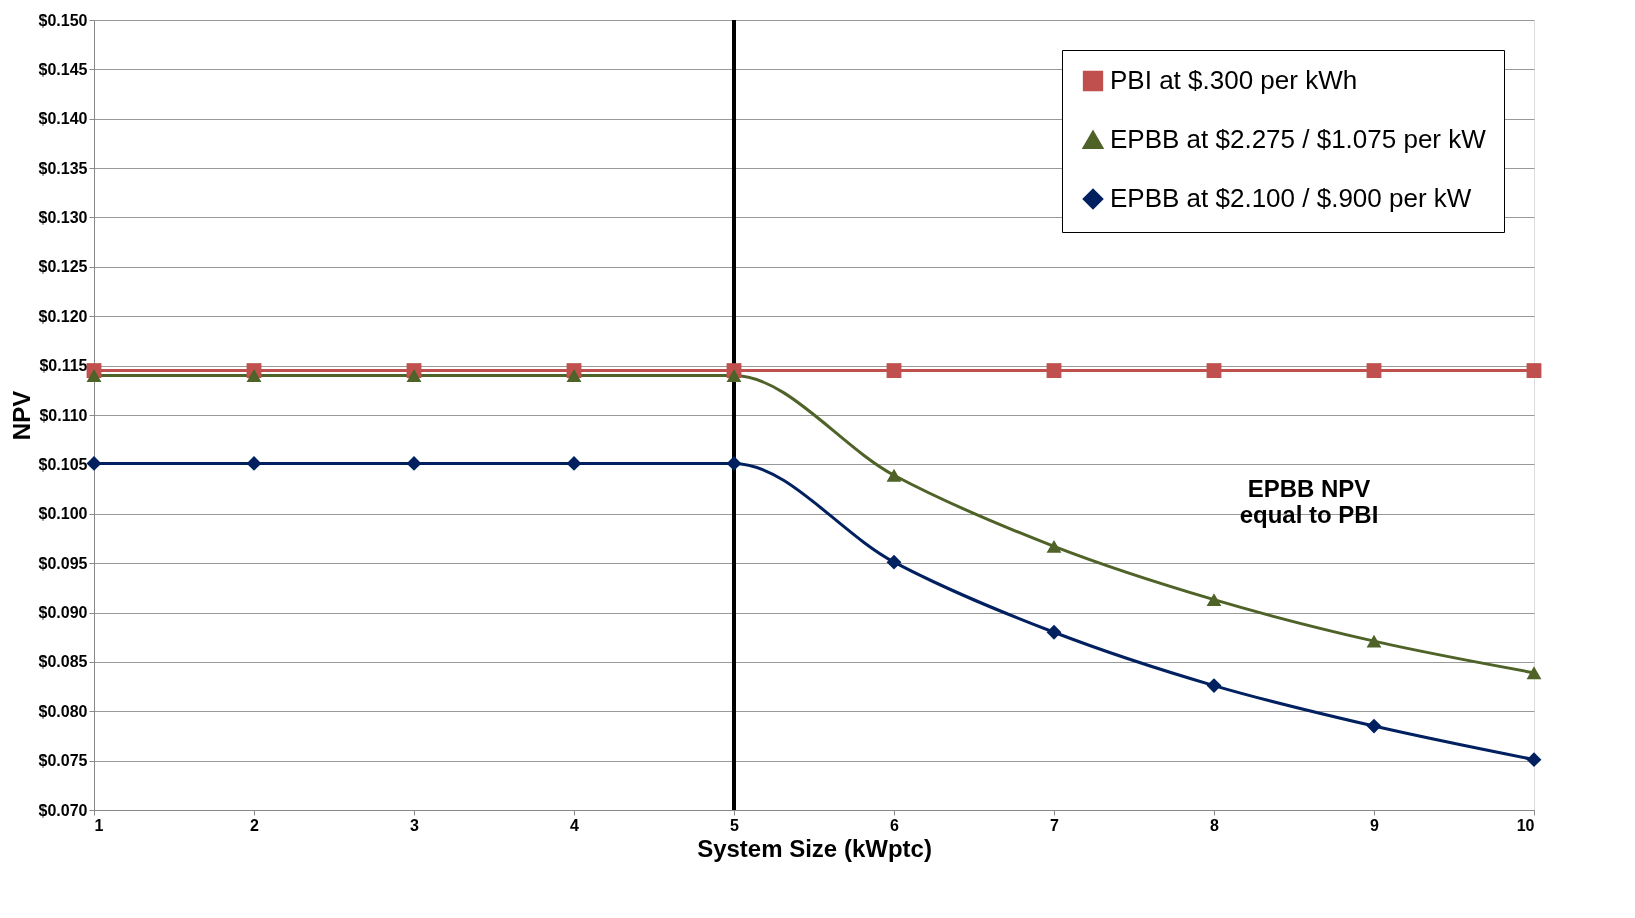 This screenshot has width=1635, height=918. Describe the element at coordinates (814, 848) in the screenshot. I see `x-axis-title: System Size (kWptc)` at that location.